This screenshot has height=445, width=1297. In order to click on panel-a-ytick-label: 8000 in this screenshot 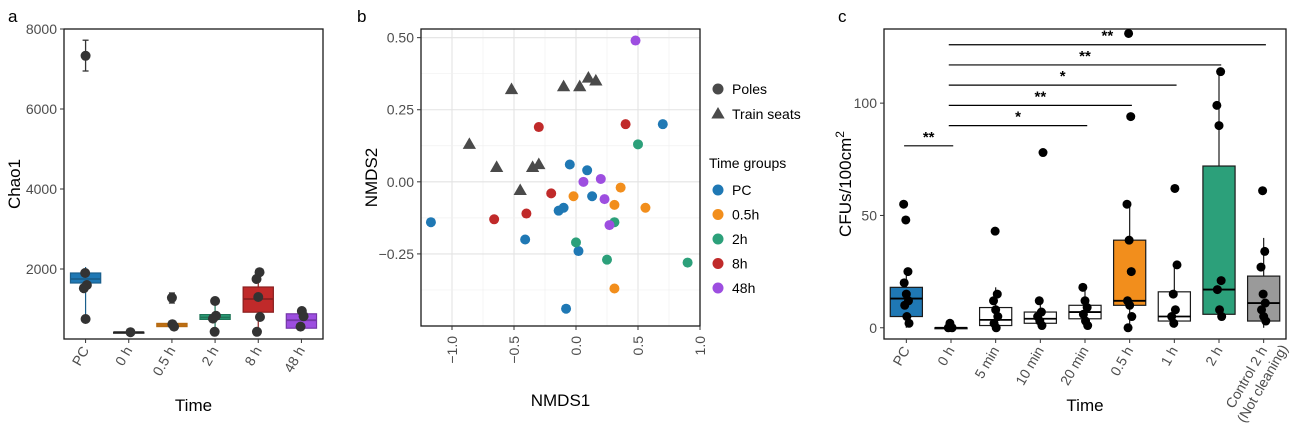, I will do `click(41, 29)`.